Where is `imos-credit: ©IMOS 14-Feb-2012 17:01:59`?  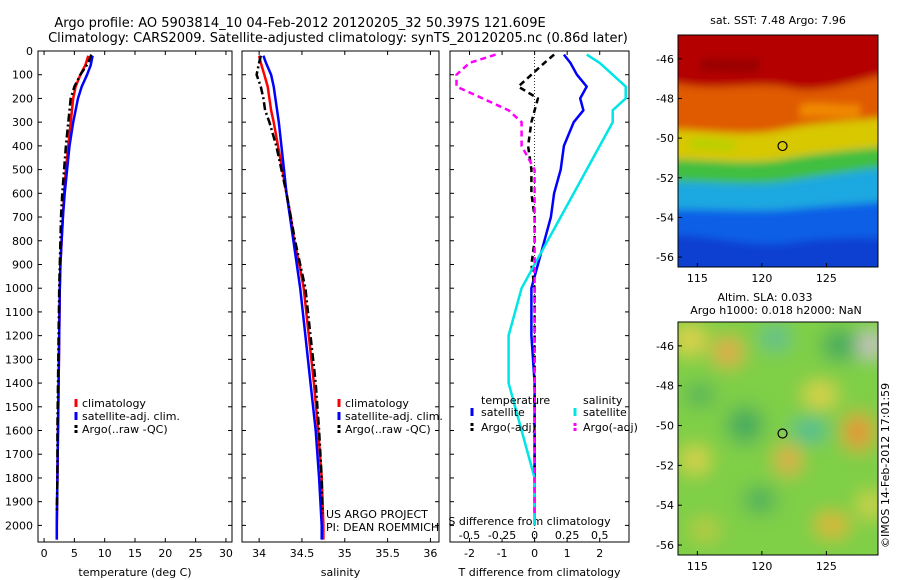 imos-credit: ©IMOS 14-Feb-2012 17:01:59 is located at coordinates (885, 465).